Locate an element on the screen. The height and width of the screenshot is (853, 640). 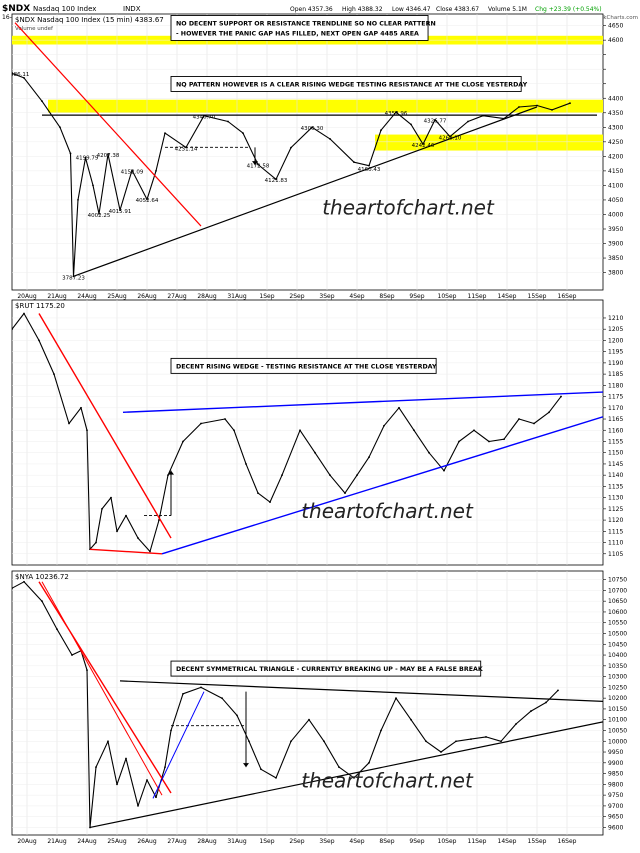
y-tick-label: 9600 is located at coordinates (615, 827).